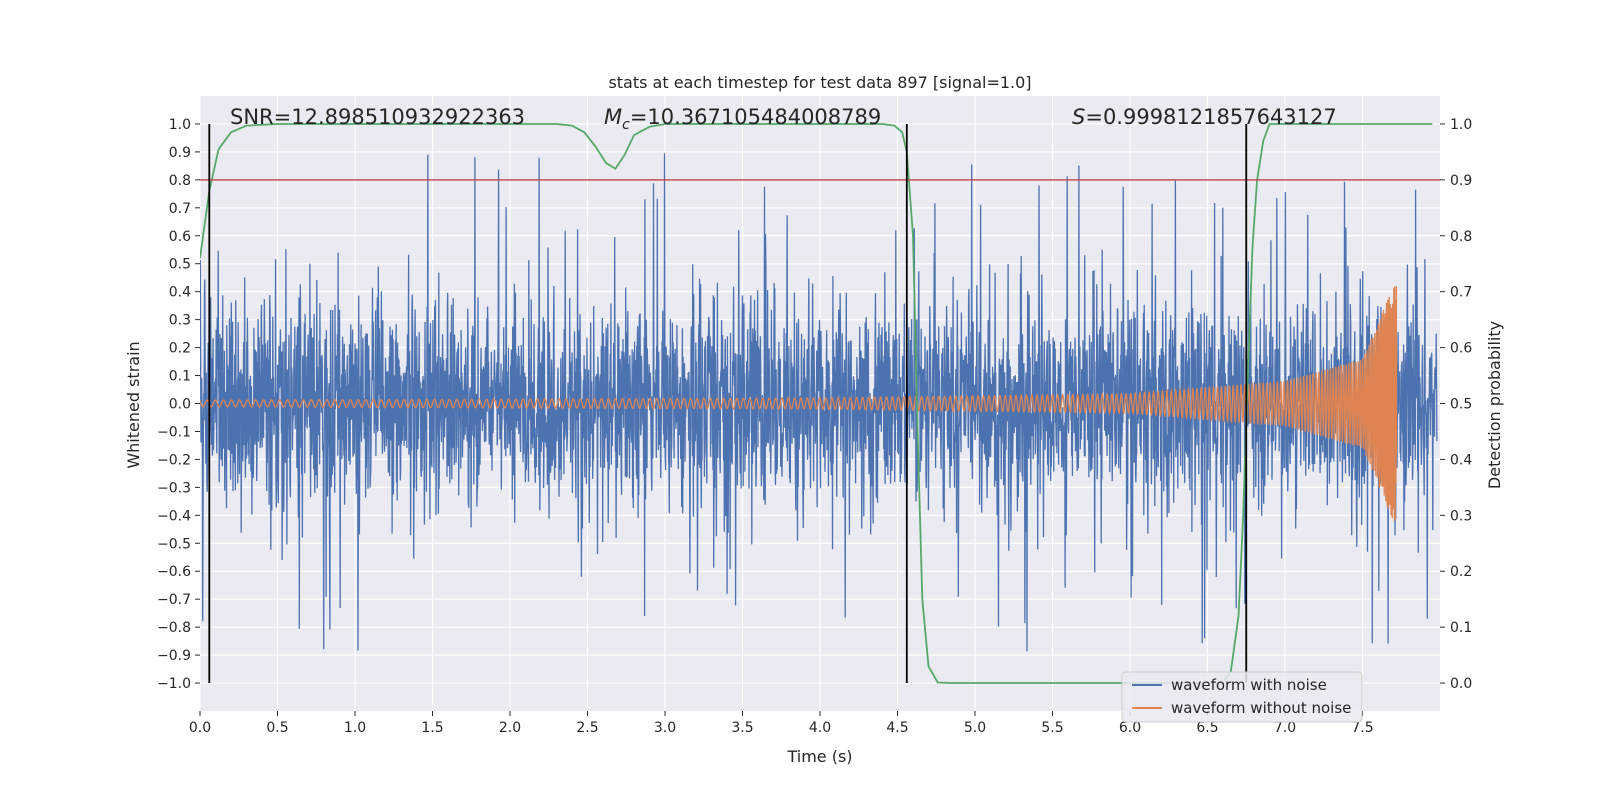  I want to click on y-tick-label: −0.6, so click(174, 572).